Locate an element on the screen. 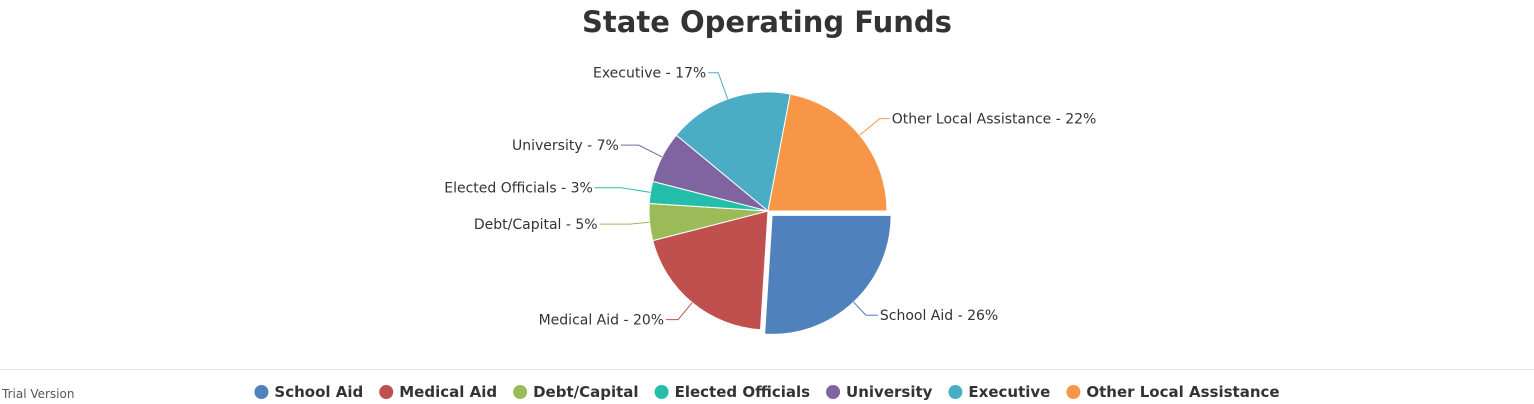 Image resolution: width=1534 pixels, height=404 pixels. legend-marker-university is located at coordinates (833, 392).